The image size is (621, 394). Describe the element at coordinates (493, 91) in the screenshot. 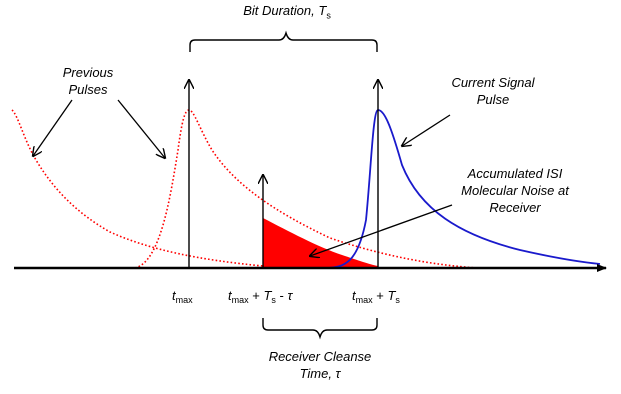

I see `current-pulse-label: Current Signal Pulse` at that location.